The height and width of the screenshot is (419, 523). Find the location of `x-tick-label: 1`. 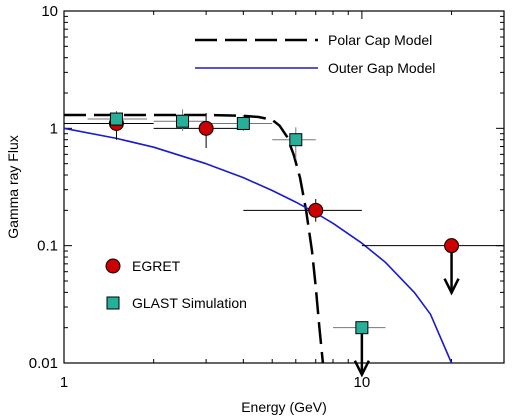

x-tick-label: 1 is located at coordinates (64, 382).